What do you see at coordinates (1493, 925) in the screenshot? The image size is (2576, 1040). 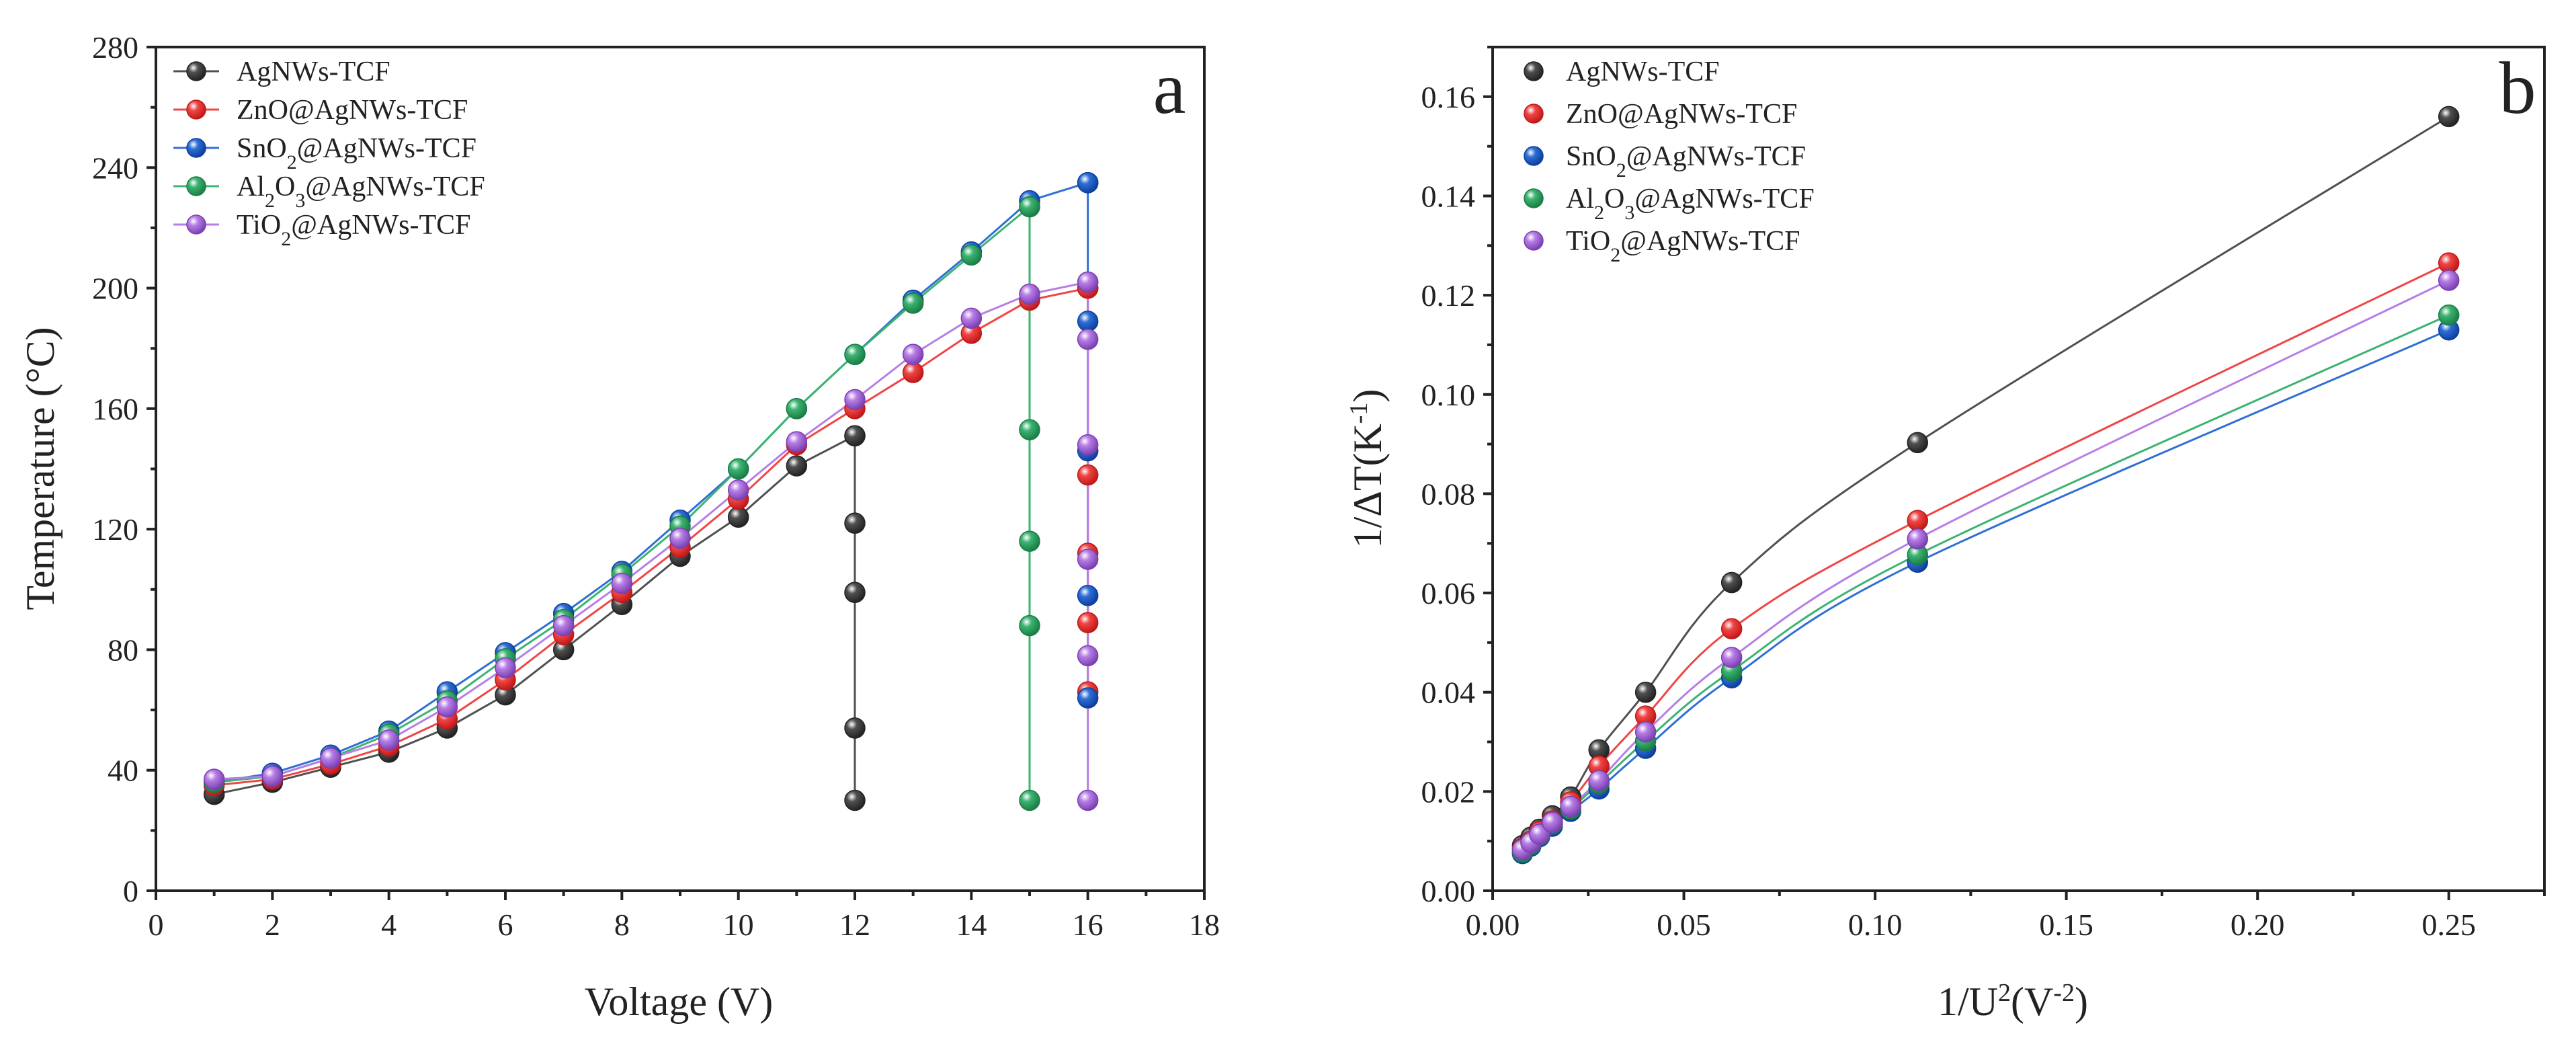 I see `b-x-tick-label: 0.00` at bounding box center [1493, 925].